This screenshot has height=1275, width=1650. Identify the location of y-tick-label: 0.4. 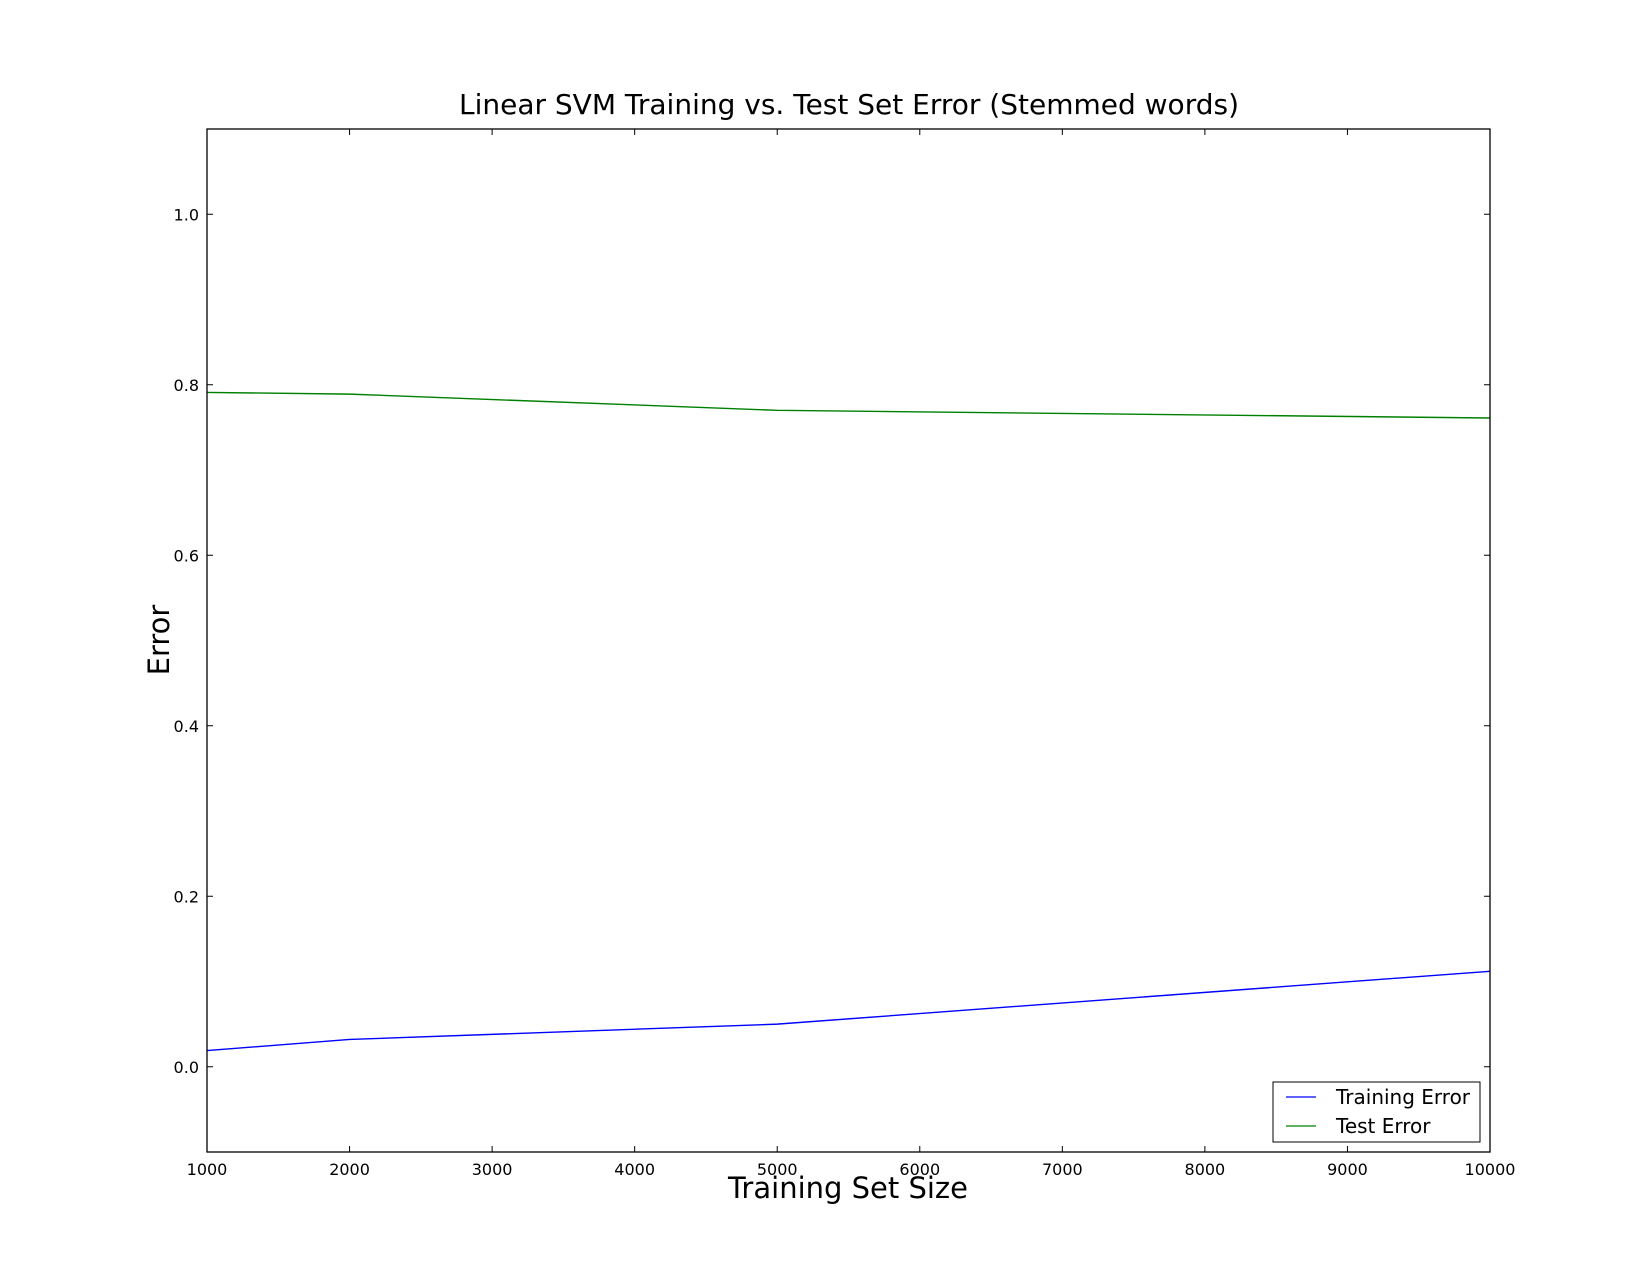
(186, 726).